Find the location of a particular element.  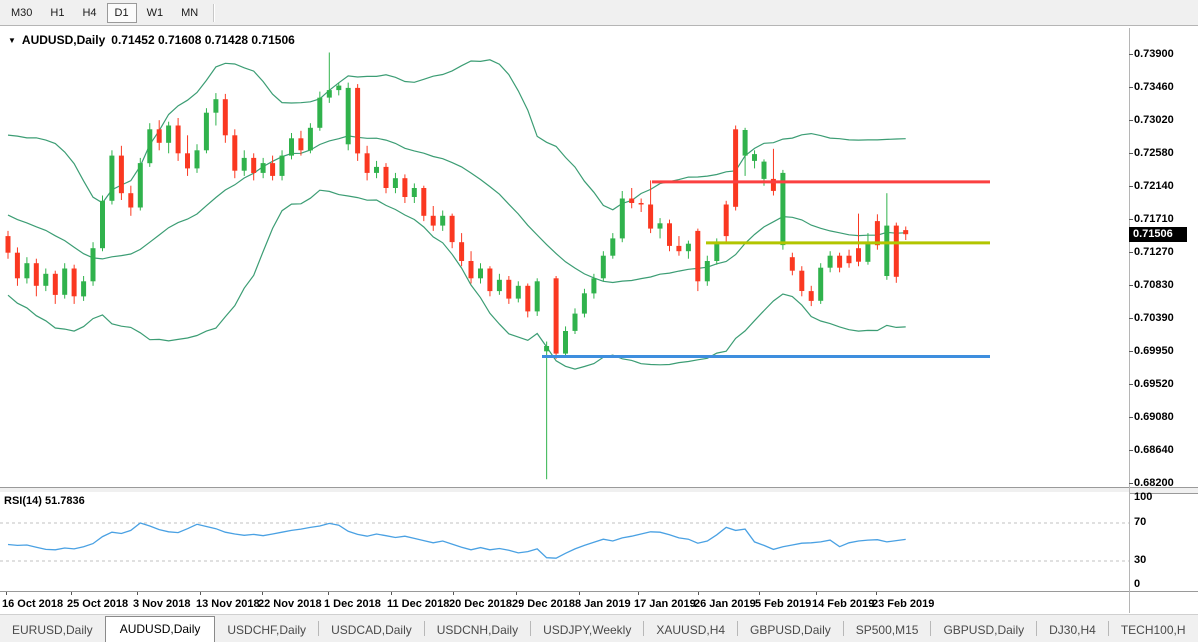

date-tick-label: 16 Oct 2018 is located at coordinates (33, 604).